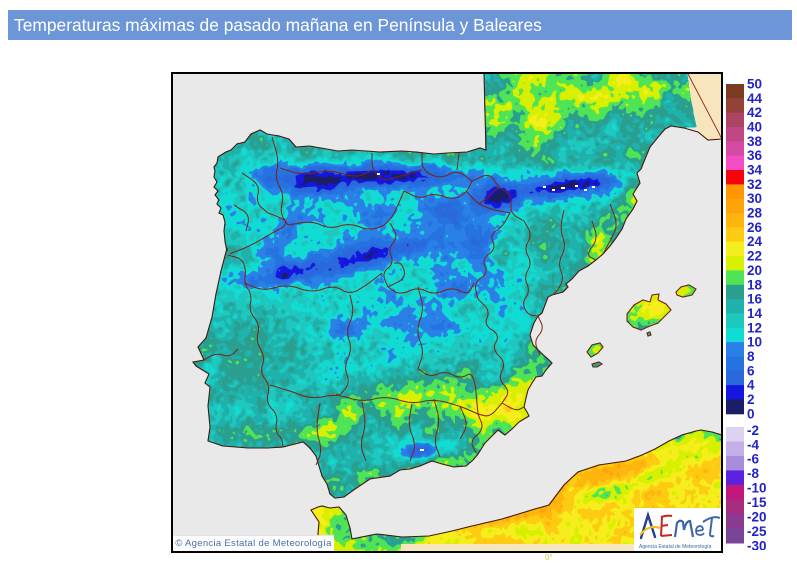  I want to click on svg-text: 2, so click(751, 399).